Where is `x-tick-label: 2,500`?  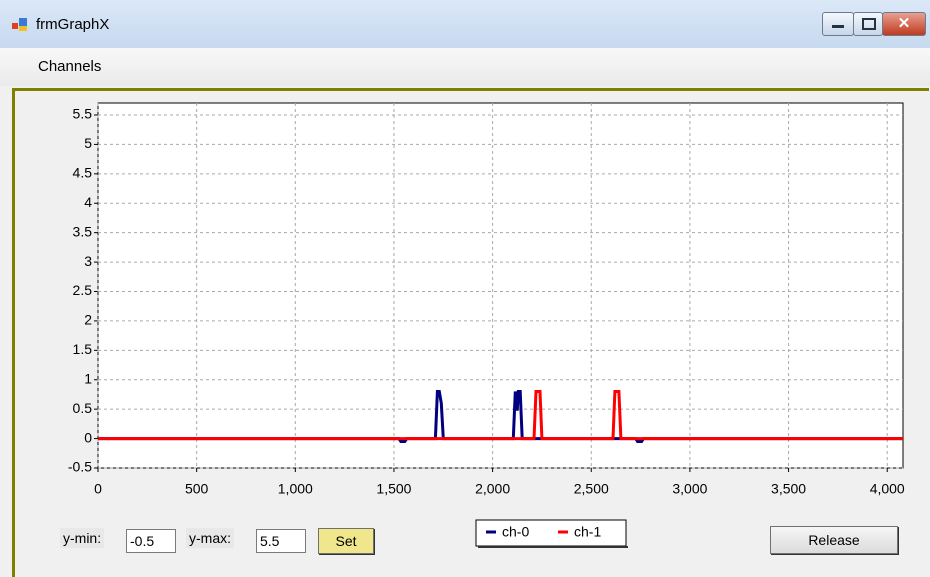 x-tick-label: 2,500 is located at coordinates (591, 489).